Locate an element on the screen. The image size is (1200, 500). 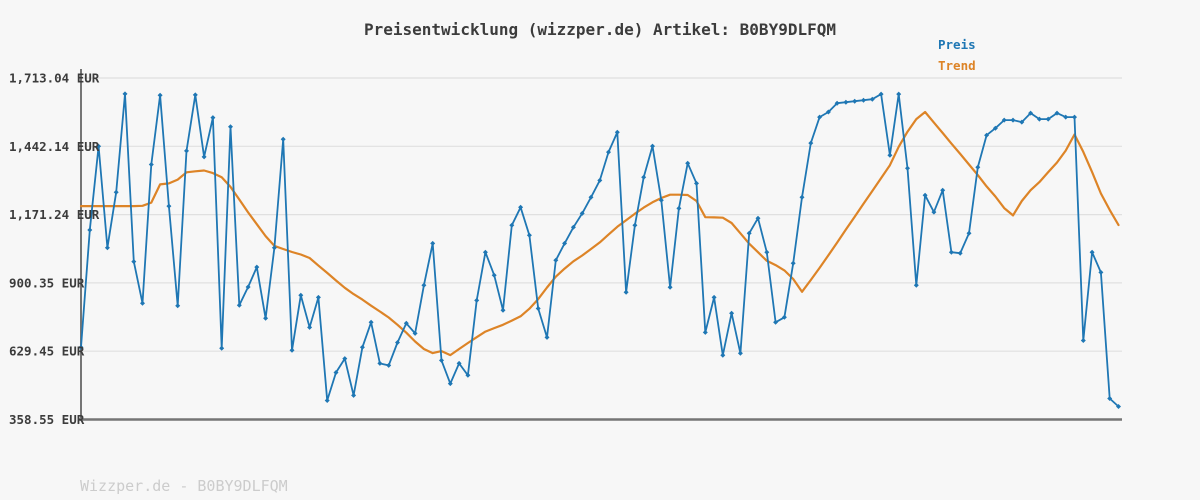
y-tick-label: 900.35 EUR is located at coordinates (47, 282).